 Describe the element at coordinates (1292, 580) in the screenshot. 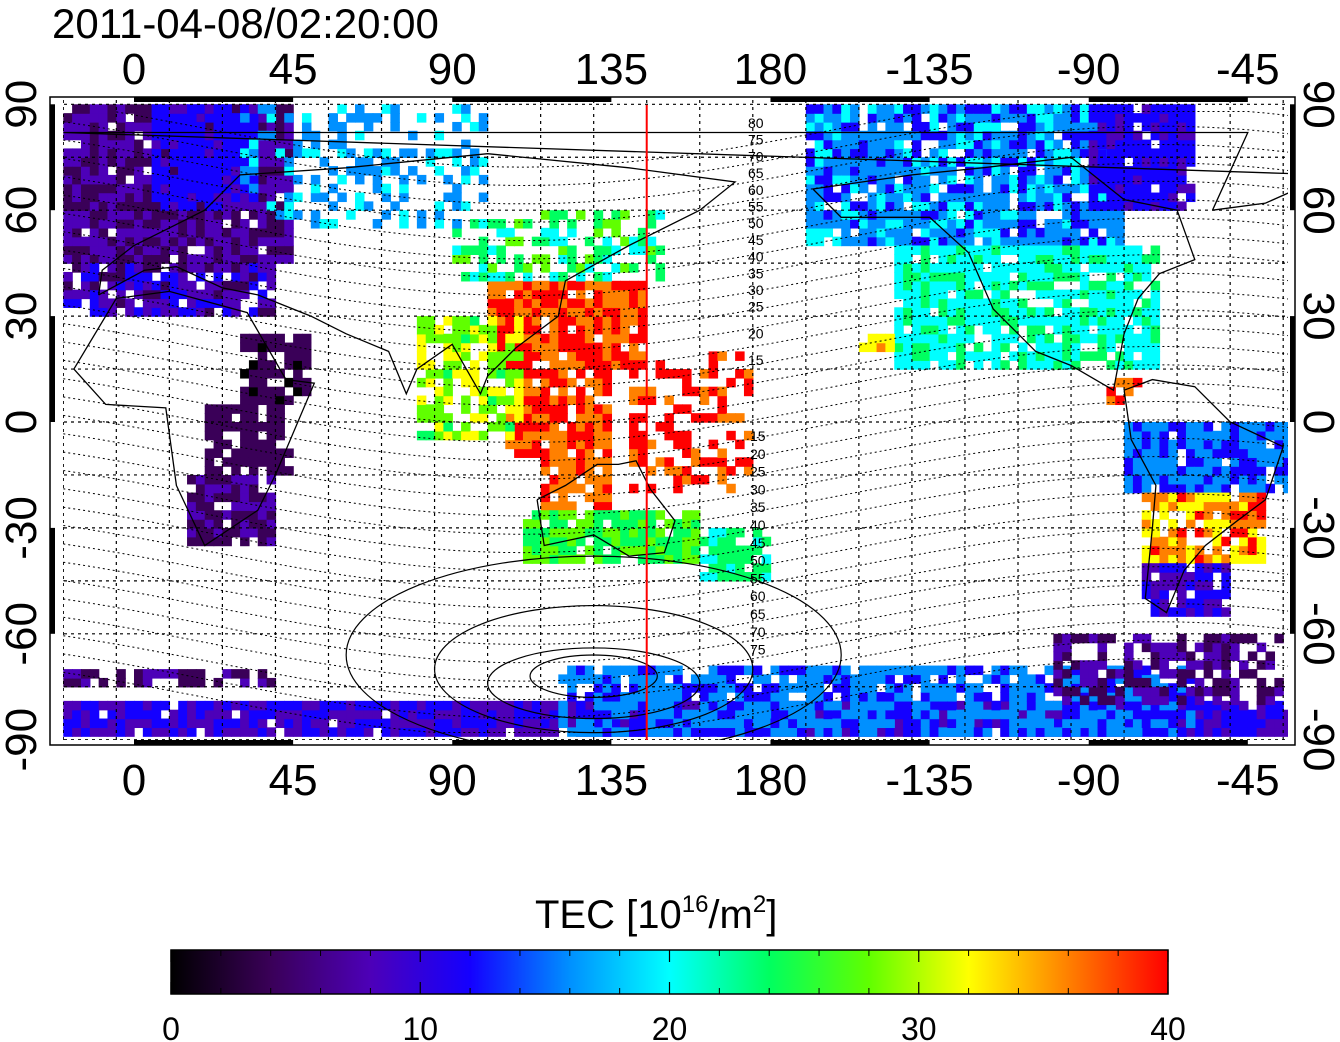

I see `axis-bar-right` at that location.